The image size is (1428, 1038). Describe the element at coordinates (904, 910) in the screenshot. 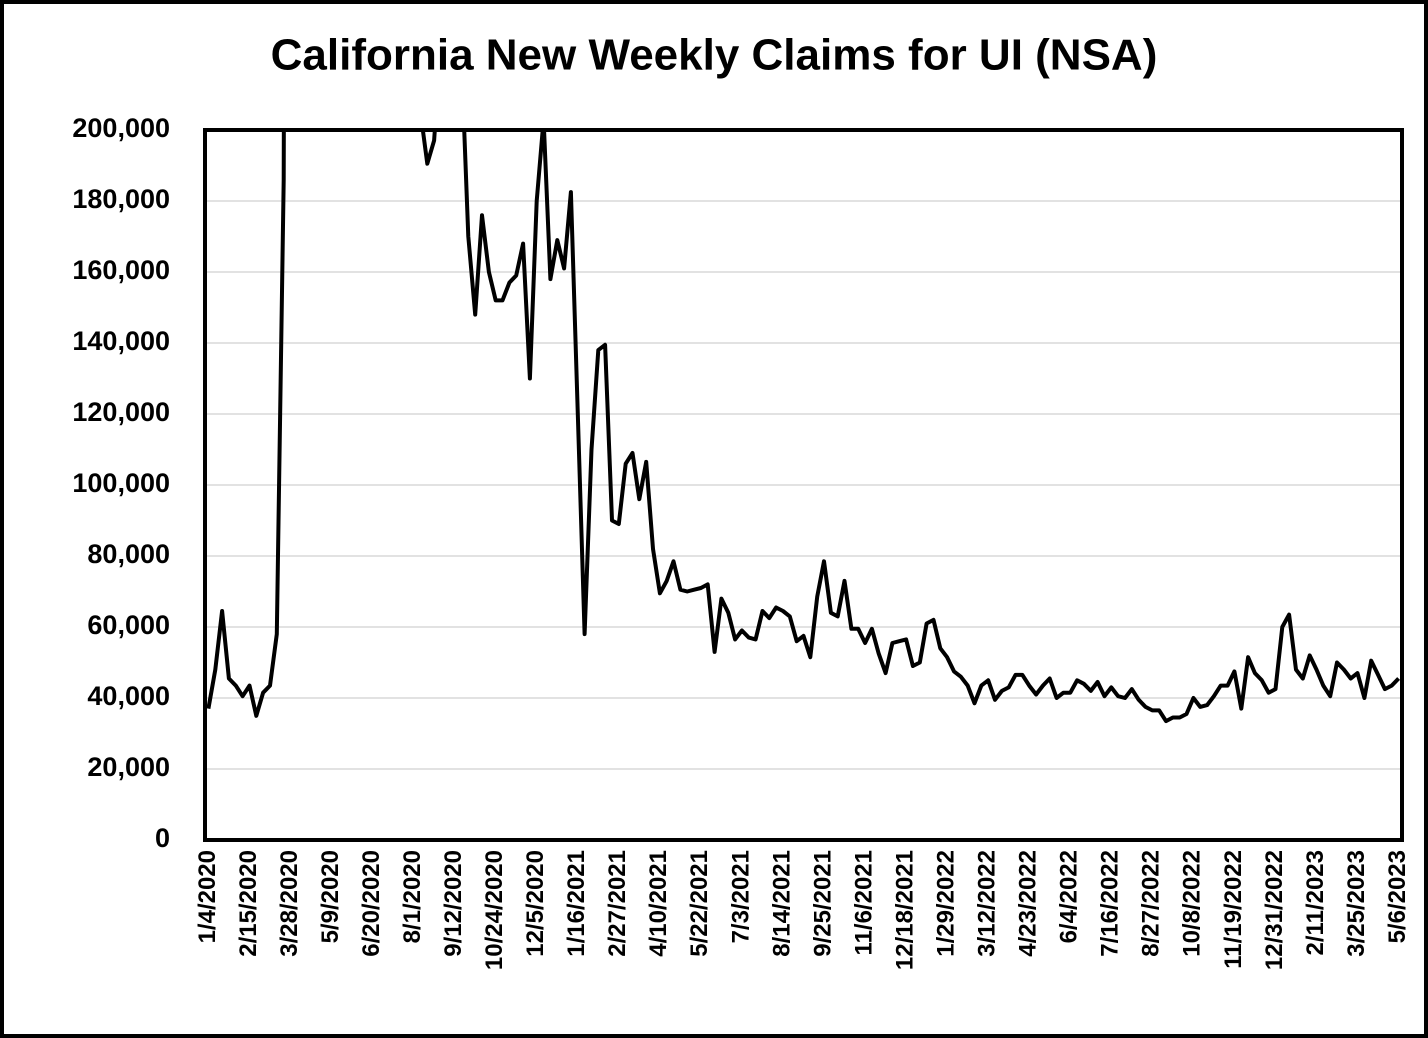

I see `x-tick-label: 12/18/2021` at that location.